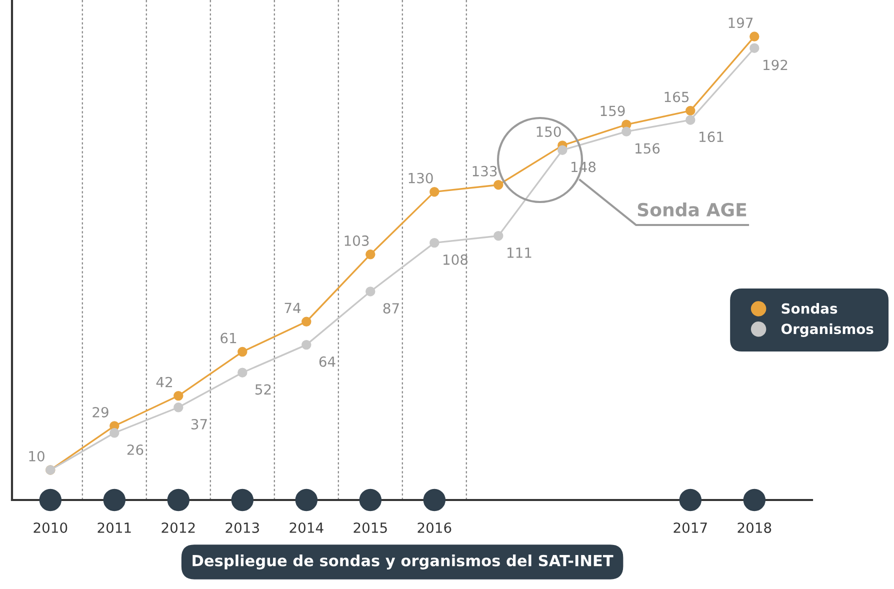 The height and width of the screenshot is (589, 894). I want to click on data-label: 150, so click(548, 131).